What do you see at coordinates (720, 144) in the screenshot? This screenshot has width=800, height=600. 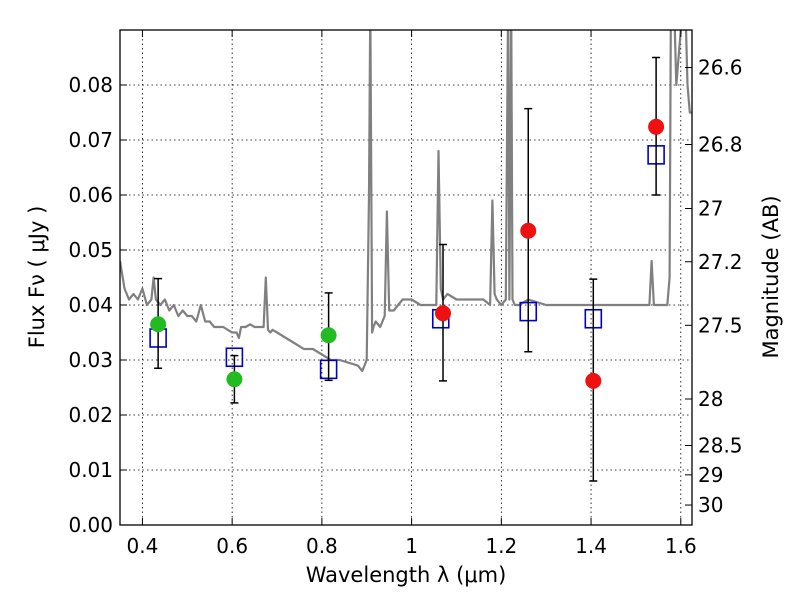 I see `magnitude-tick-label: 26.8` at bounding box center [720, 144].